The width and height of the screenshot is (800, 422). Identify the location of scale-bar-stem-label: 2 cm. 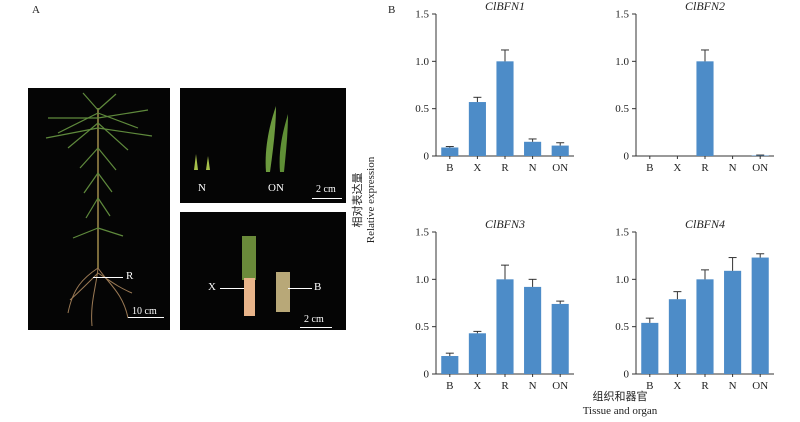
(314, 319).